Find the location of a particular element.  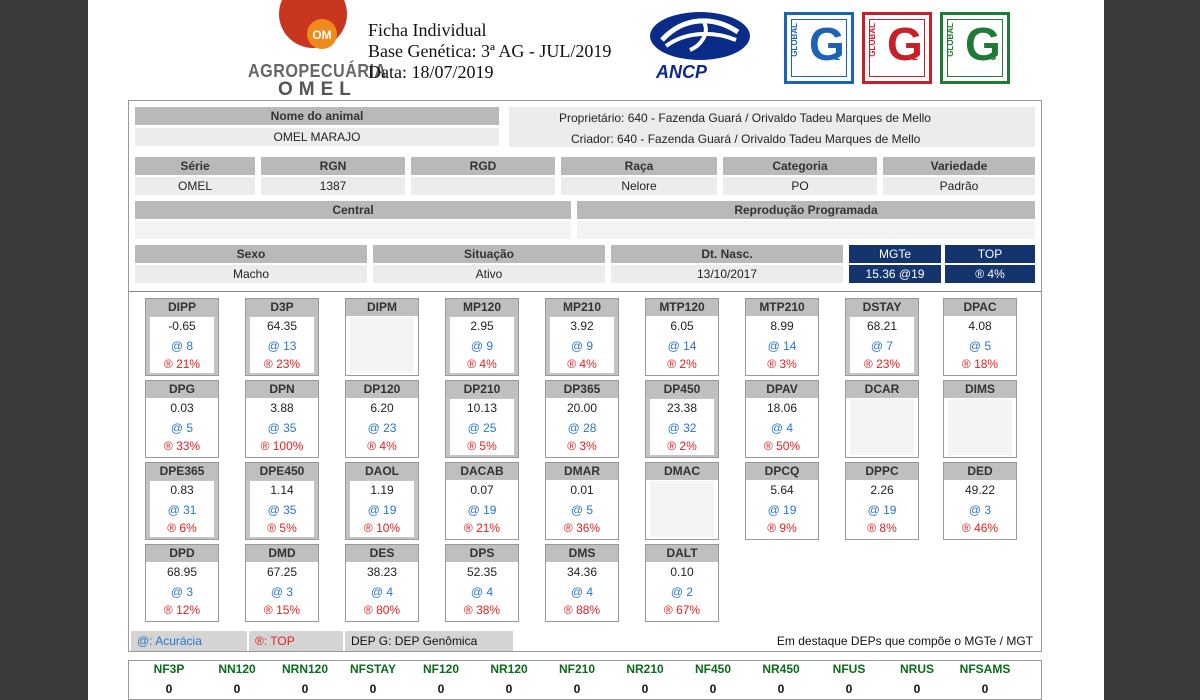

dep-acuracia: @ 9 is located at coordinates (582, 346).